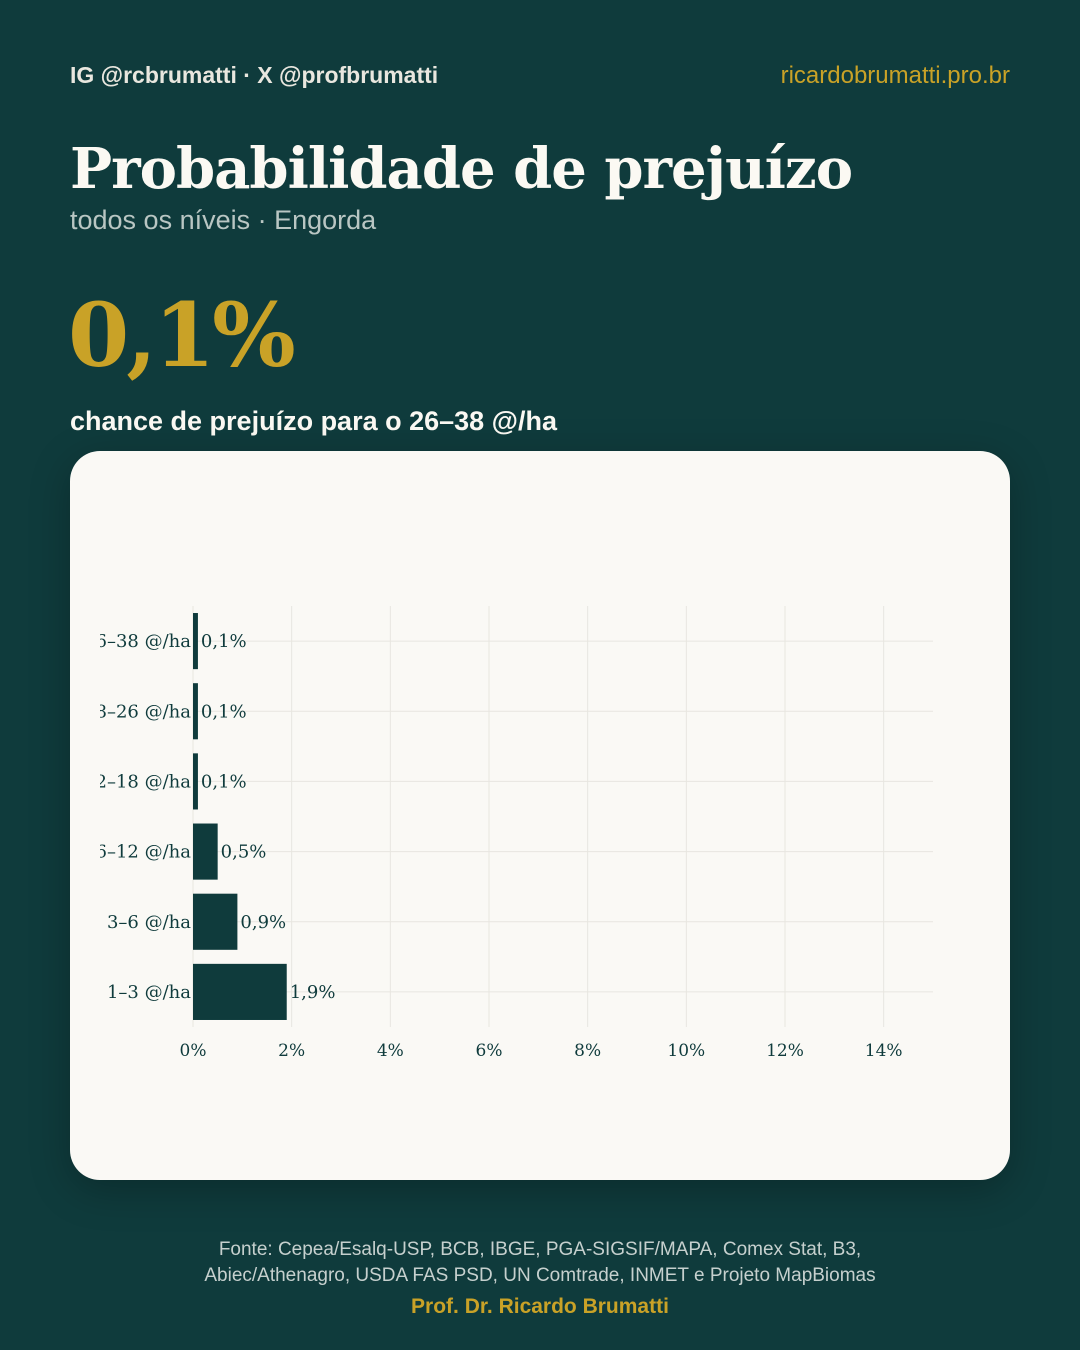  Describe the element at coordinates (149, 922) in the screenshot. I see `category-label: 3–6 @/ha` at that location.